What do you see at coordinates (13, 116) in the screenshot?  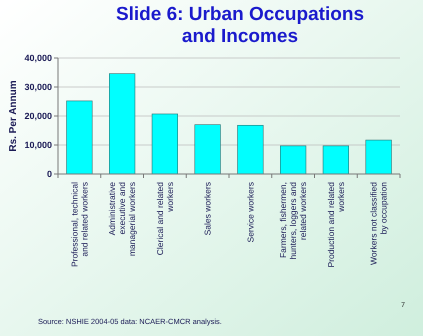 I see `y-axis-title: Rs. Per Annum` at bounding box center [13, 116].